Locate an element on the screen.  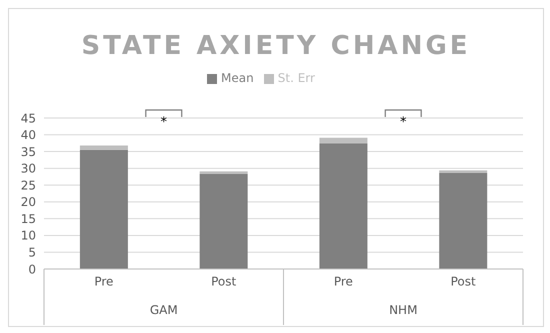
y-tick-label: 25 is located at coordinates (28, 185).